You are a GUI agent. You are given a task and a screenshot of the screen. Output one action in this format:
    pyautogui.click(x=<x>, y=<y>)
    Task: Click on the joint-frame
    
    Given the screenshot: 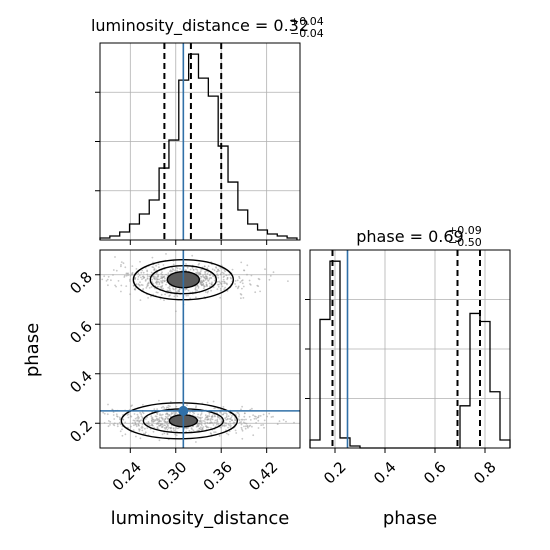 What is the action you would take?
    pyautogui.click(x=200, y=349)
    